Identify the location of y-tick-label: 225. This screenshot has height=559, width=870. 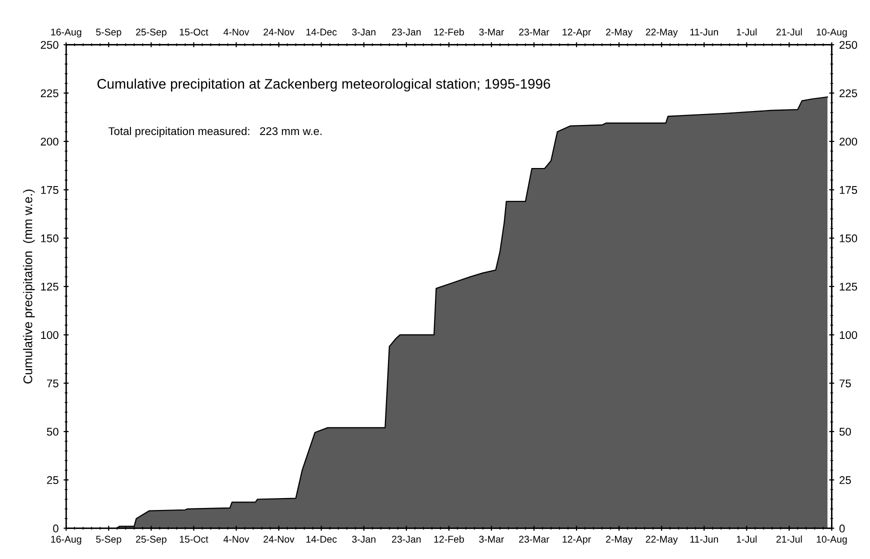
(49, 93).